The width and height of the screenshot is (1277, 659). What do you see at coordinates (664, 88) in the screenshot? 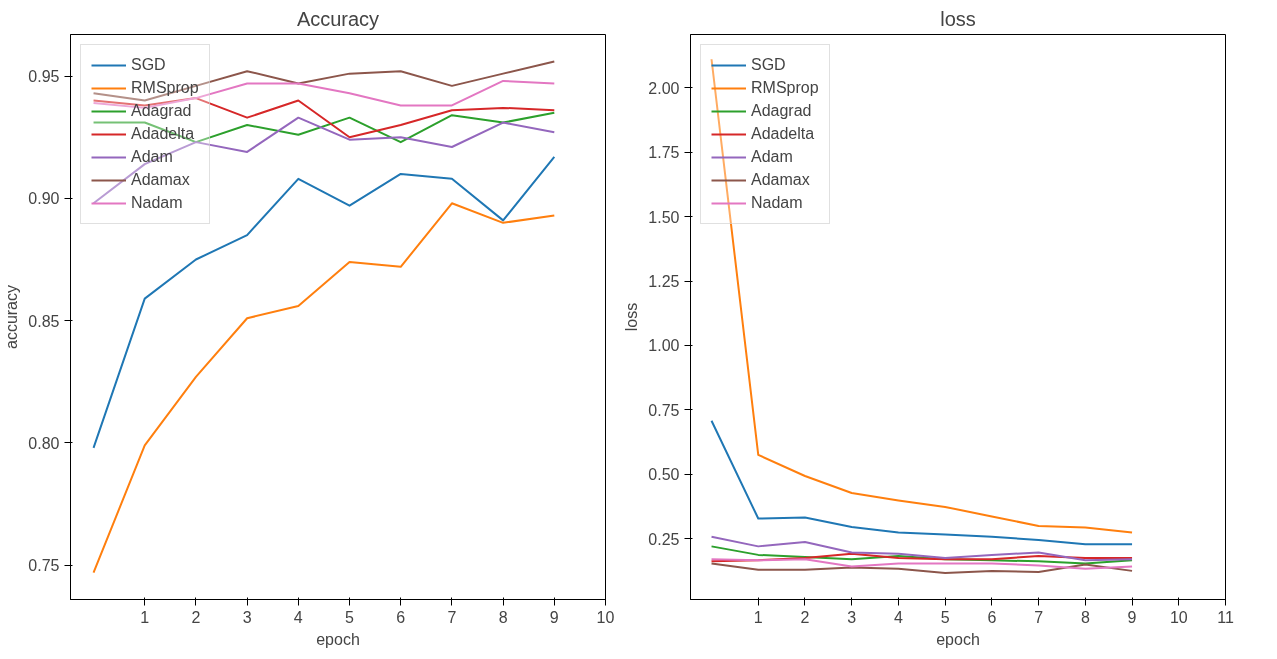
I see `y-tick-label: 2.00` at bounding box center [664, 88].